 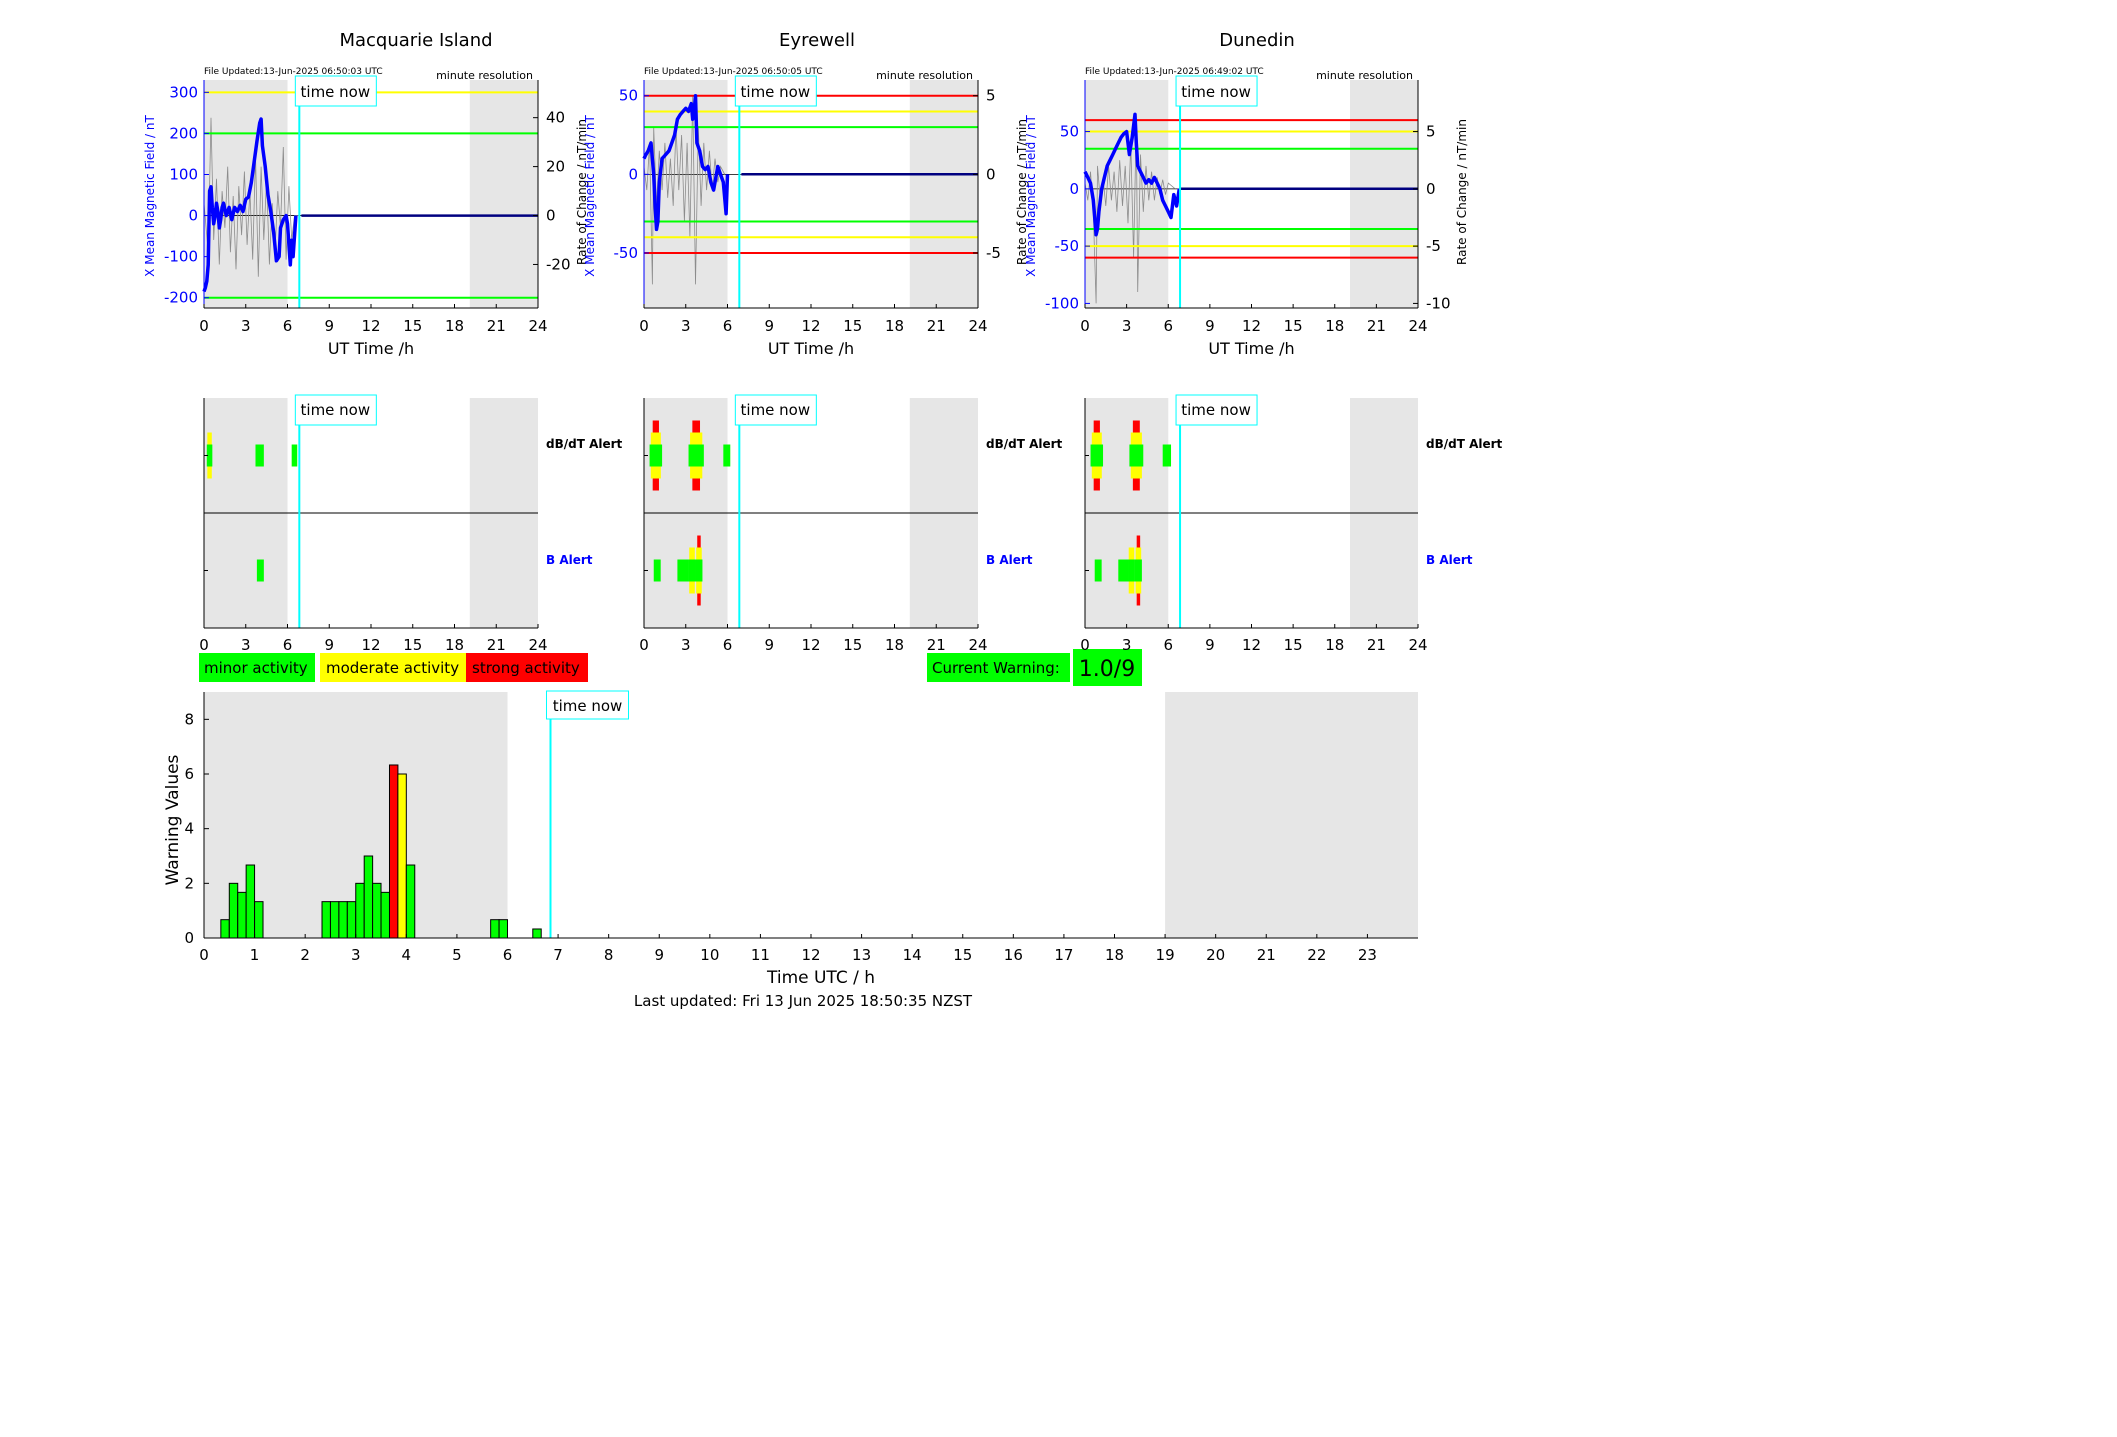 I want to click on current-warning-label-box, so click(x=998, y=667).